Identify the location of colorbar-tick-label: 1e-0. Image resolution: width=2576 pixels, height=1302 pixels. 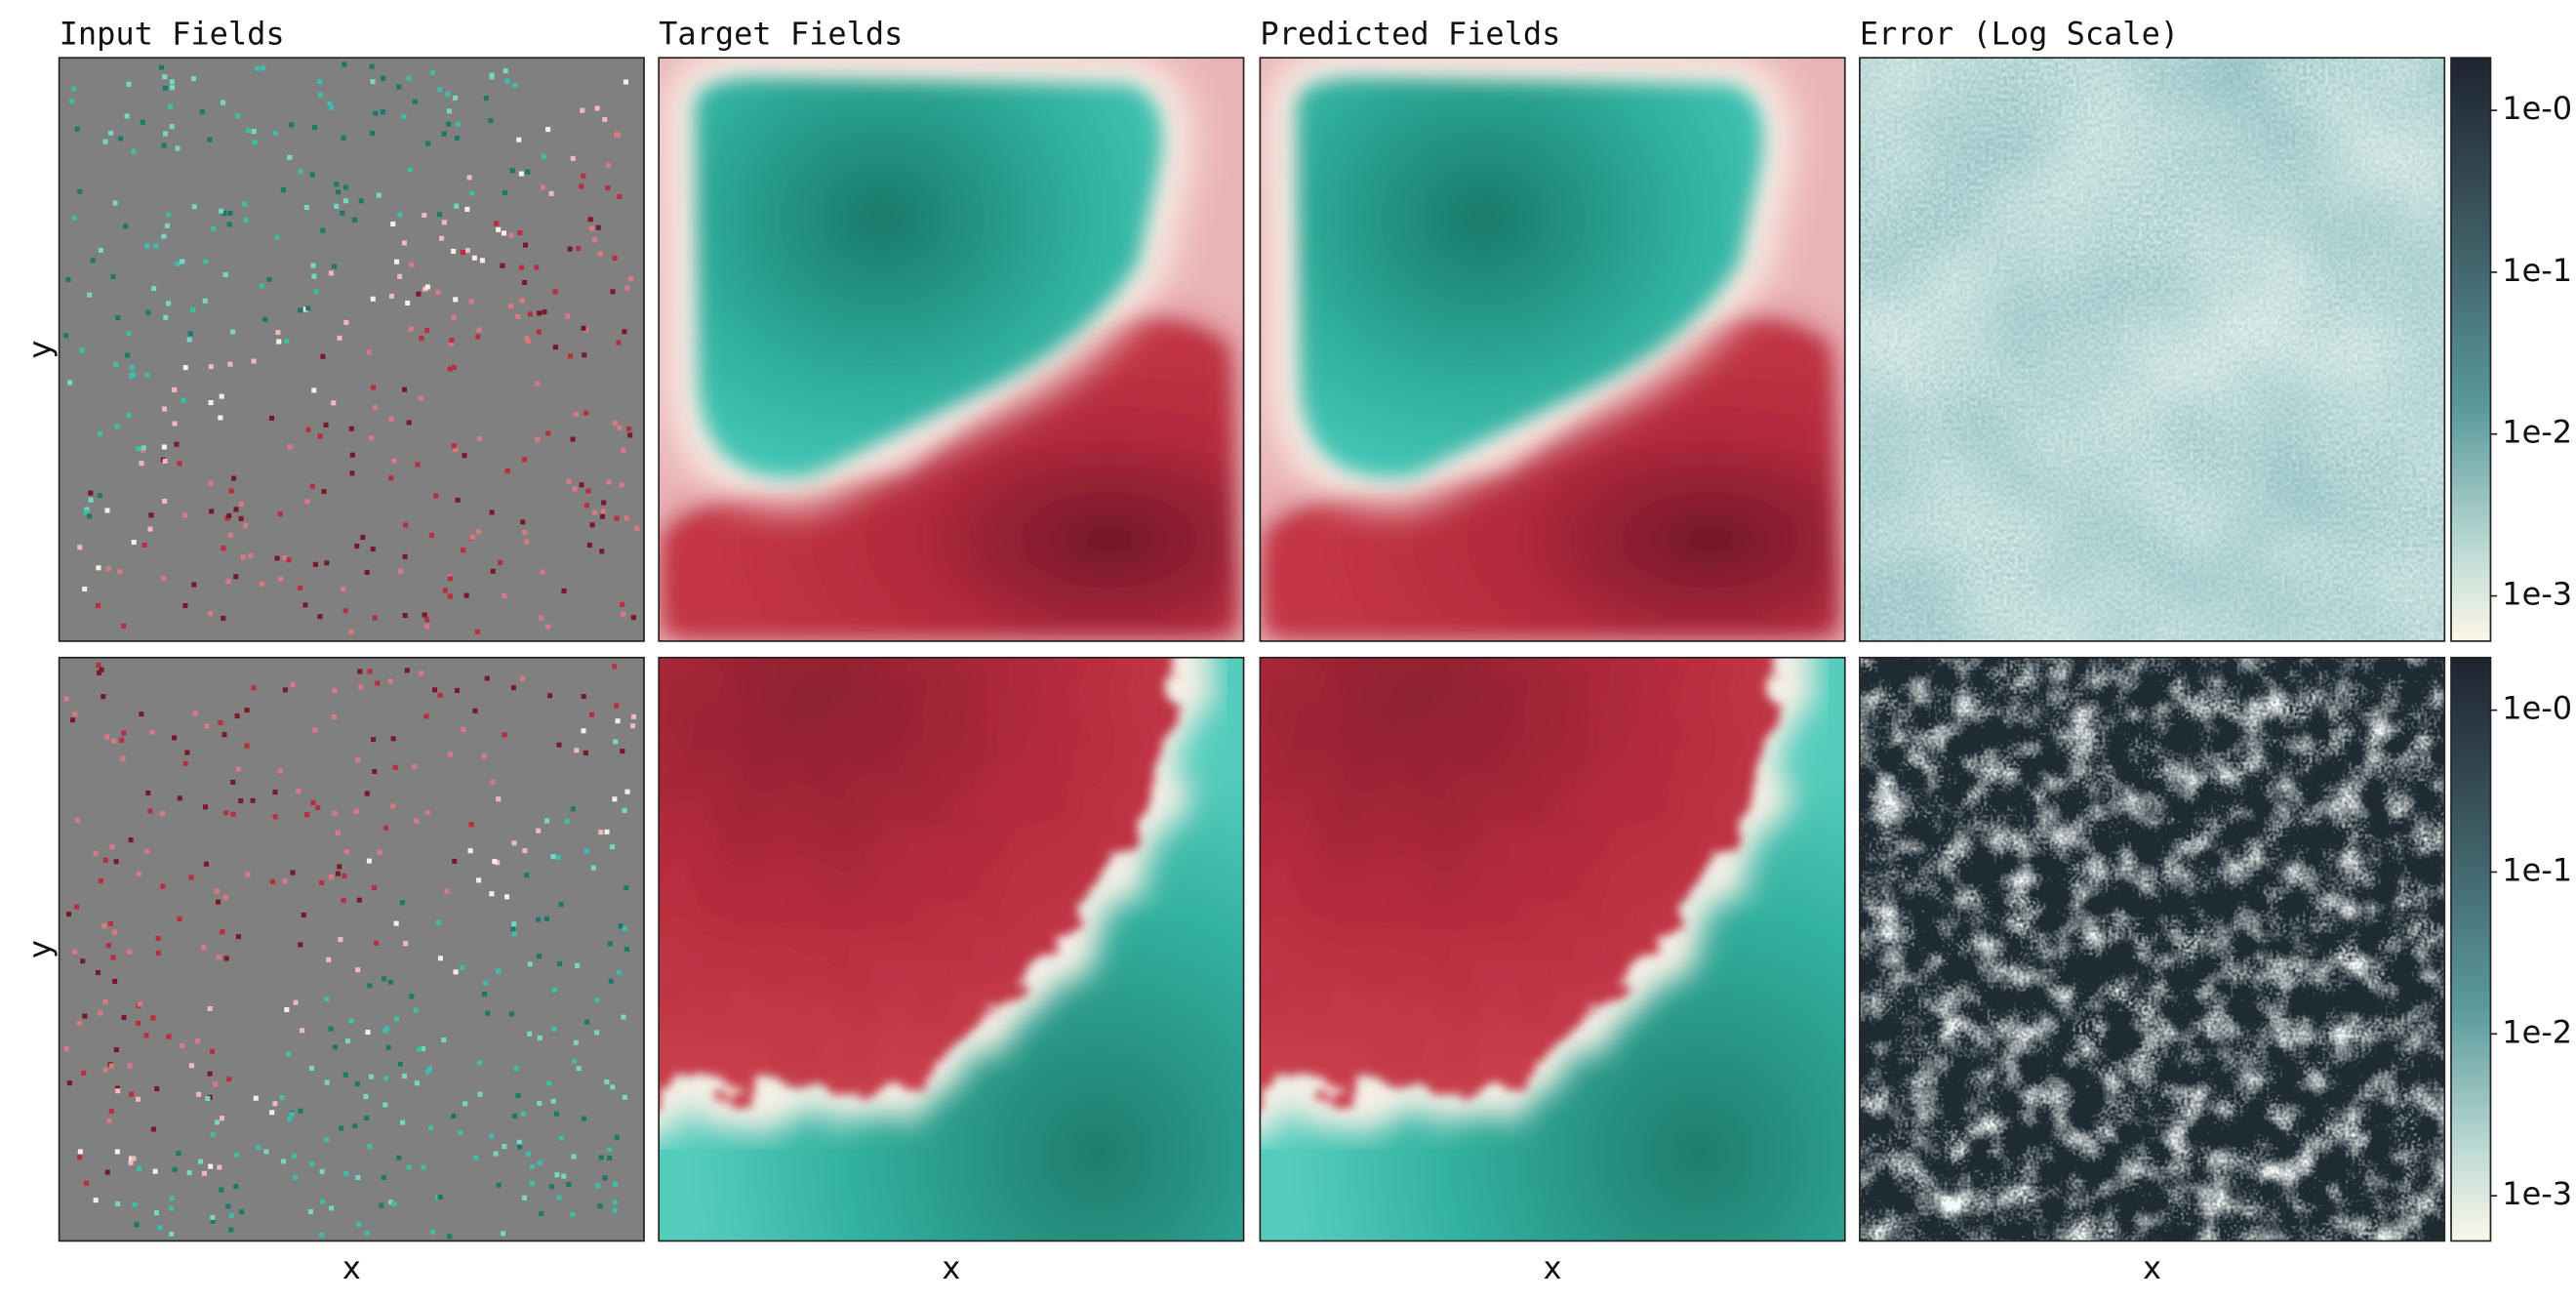
(2537, 109).